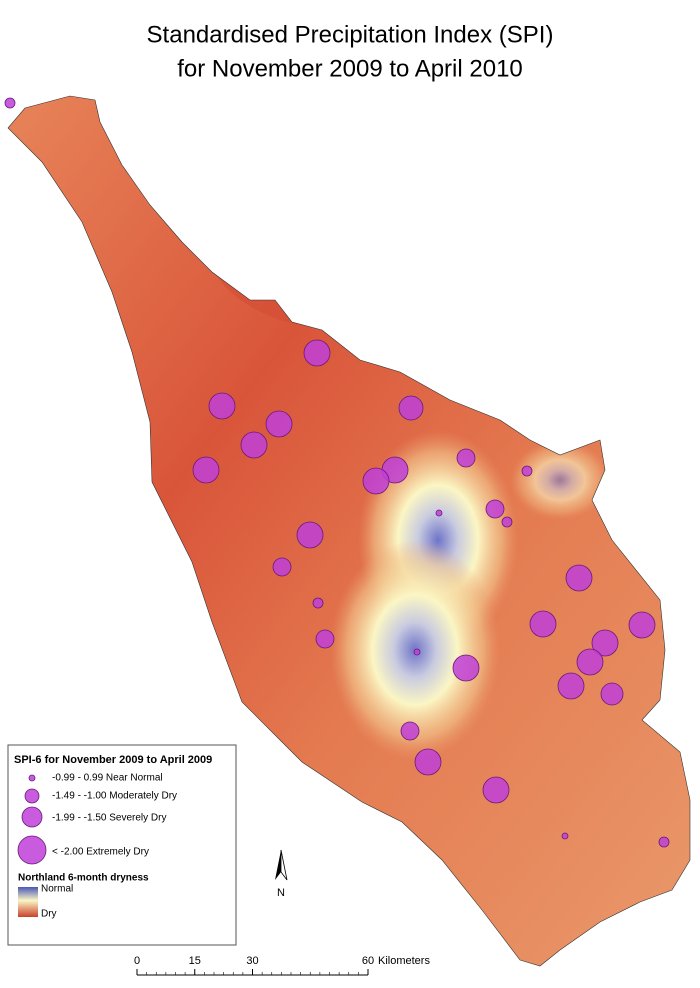 Image resolution: width=700 pixels, height=988 pixels. I want to click on legend-item: -1.49 - -1.00 Moderately Dry, so click(114, 796).